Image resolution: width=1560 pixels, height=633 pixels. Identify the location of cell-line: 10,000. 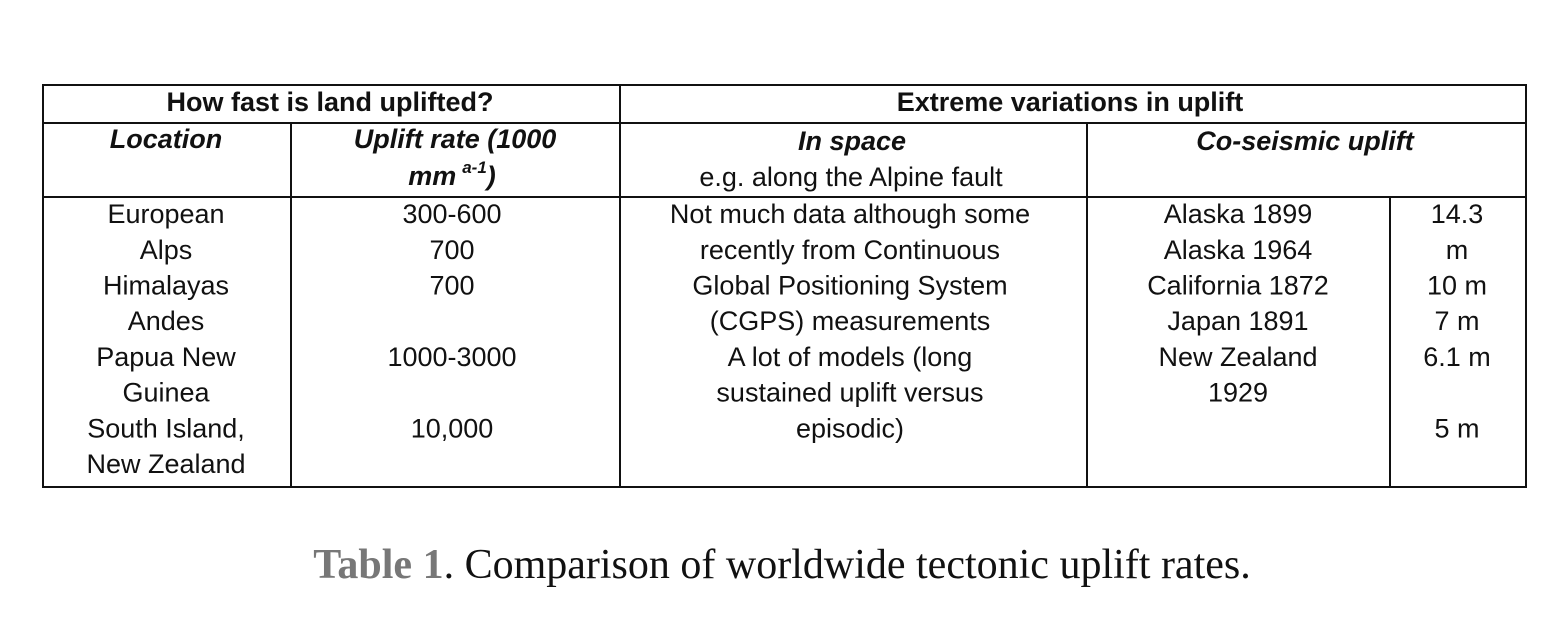
(452, 428).